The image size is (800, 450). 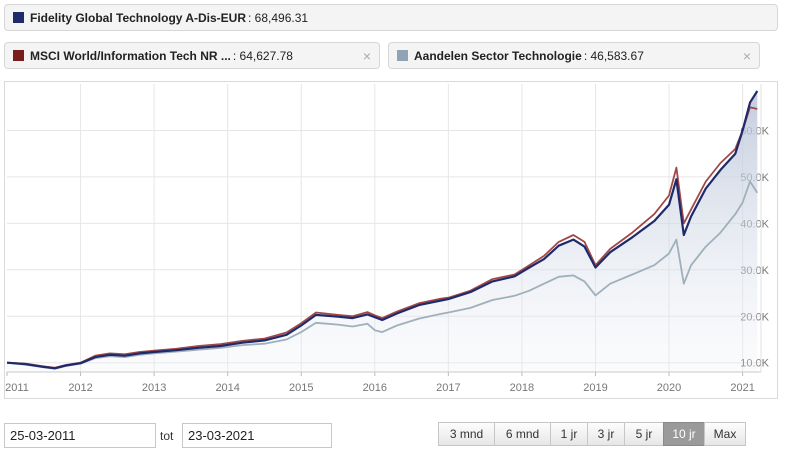 What do you see at coordinates (569, 434) in the screenshot?
I see `range-button-1-jr: 1 jr` at bounding box center [569, 434].